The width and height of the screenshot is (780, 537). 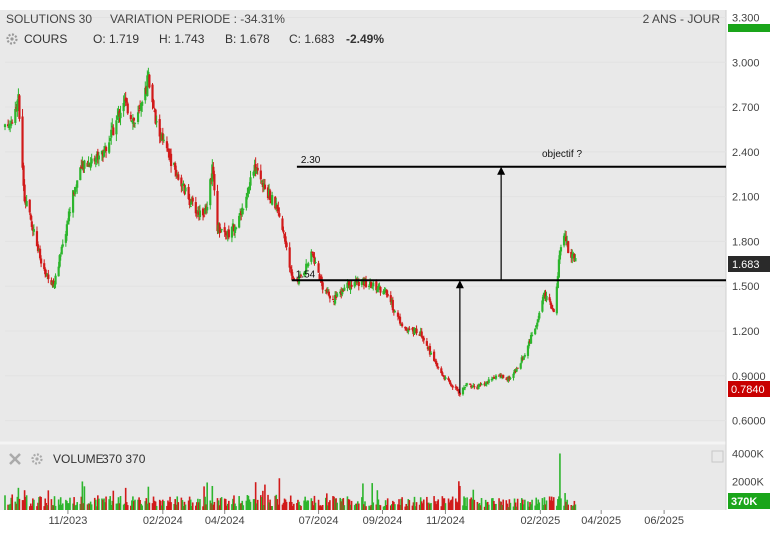 I want to click on target-label: 2.30, so click(x=311, y=160).